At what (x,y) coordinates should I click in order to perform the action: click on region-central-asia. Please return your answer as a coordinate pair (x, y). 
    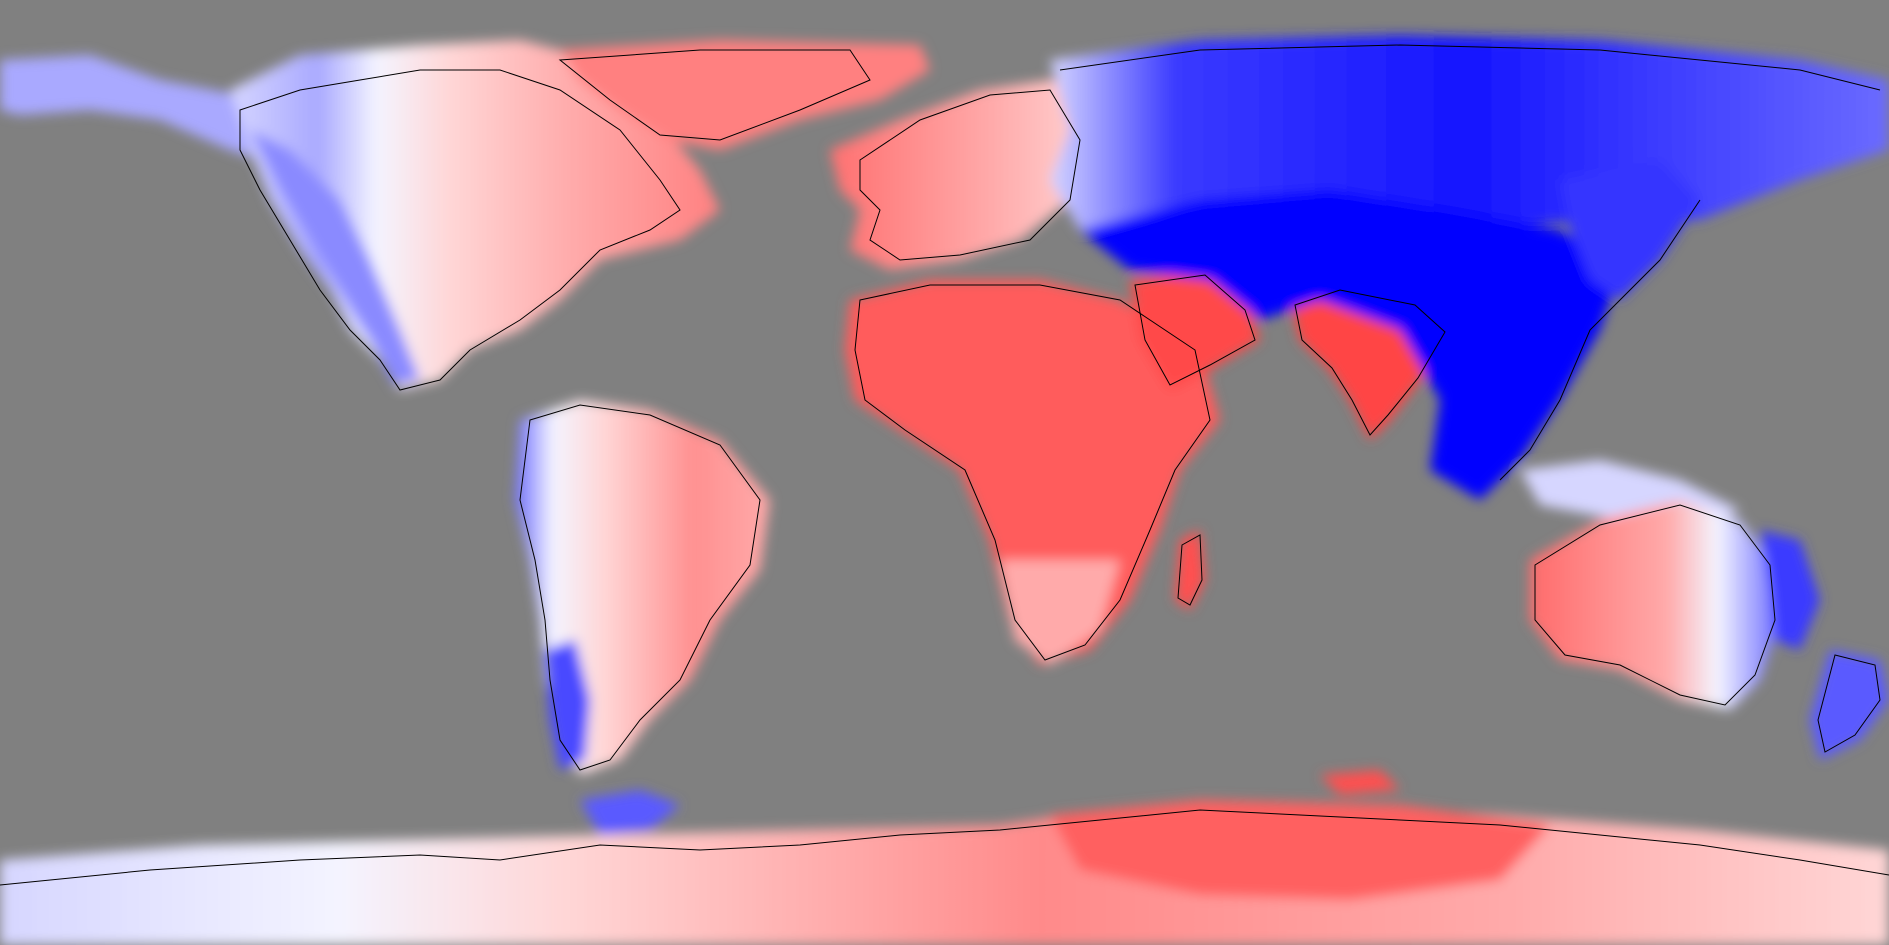
    Looking at the image, I should click on (1350, 345).